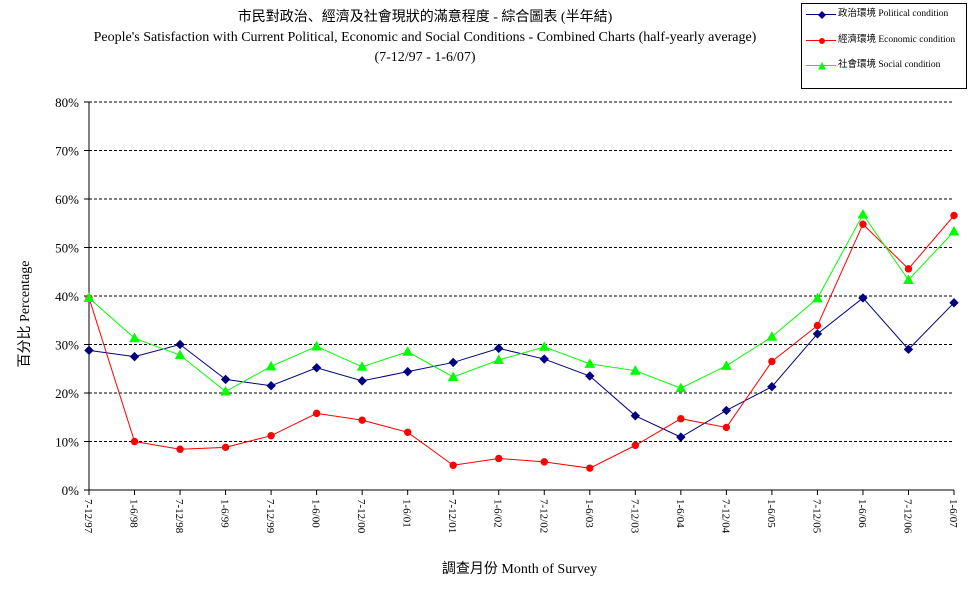 The image size is (974, 599). Describe the element at coordinates (25, 314) in the screenshot. I see `y-axis-label: 百分比 Percentage` at that location.